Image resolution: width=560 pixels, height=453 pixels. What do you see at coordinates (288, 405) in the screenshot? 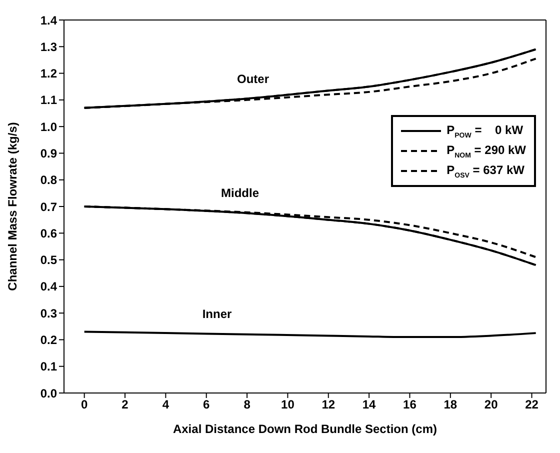
I see `x-tick-label: 10` at bounding box center [288, 405].